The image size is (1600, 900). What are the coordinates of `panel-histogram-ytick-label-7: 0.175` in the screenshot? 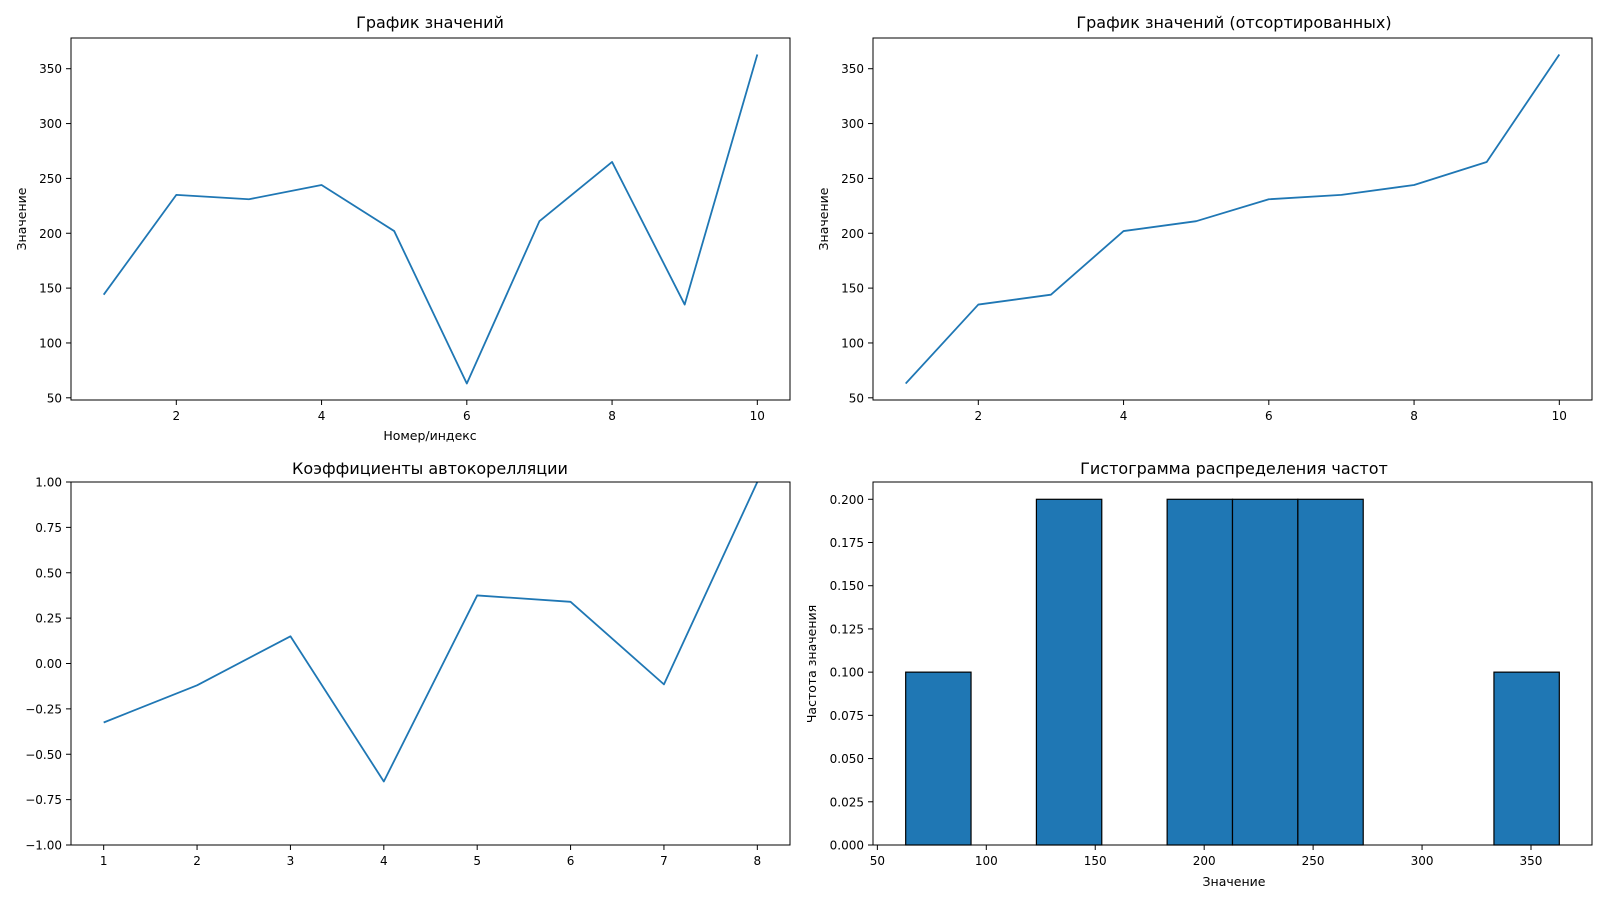 It's located at (847, 543).